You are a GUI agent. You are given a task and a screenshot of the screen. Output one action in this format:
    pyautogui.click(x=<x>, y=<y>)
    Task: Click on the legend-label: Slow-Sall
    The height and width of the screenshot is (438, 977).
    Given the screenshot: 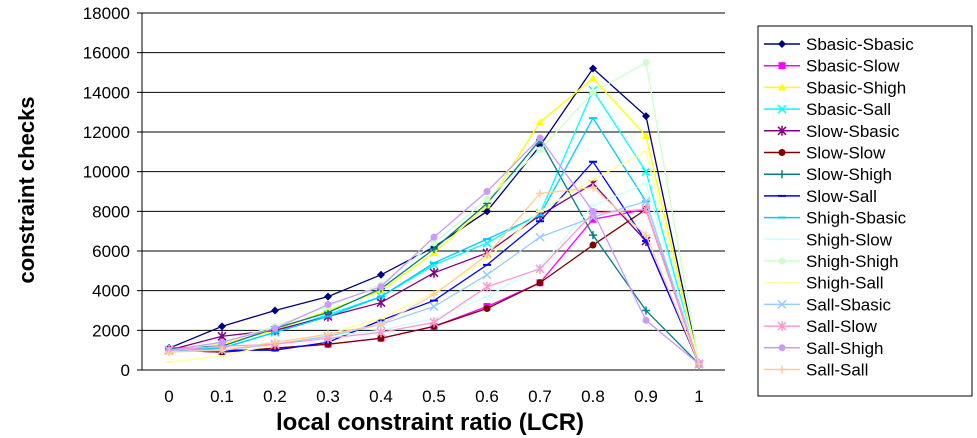 What is the action you would take?
    pyautogui.click(x=841, y=196)
    